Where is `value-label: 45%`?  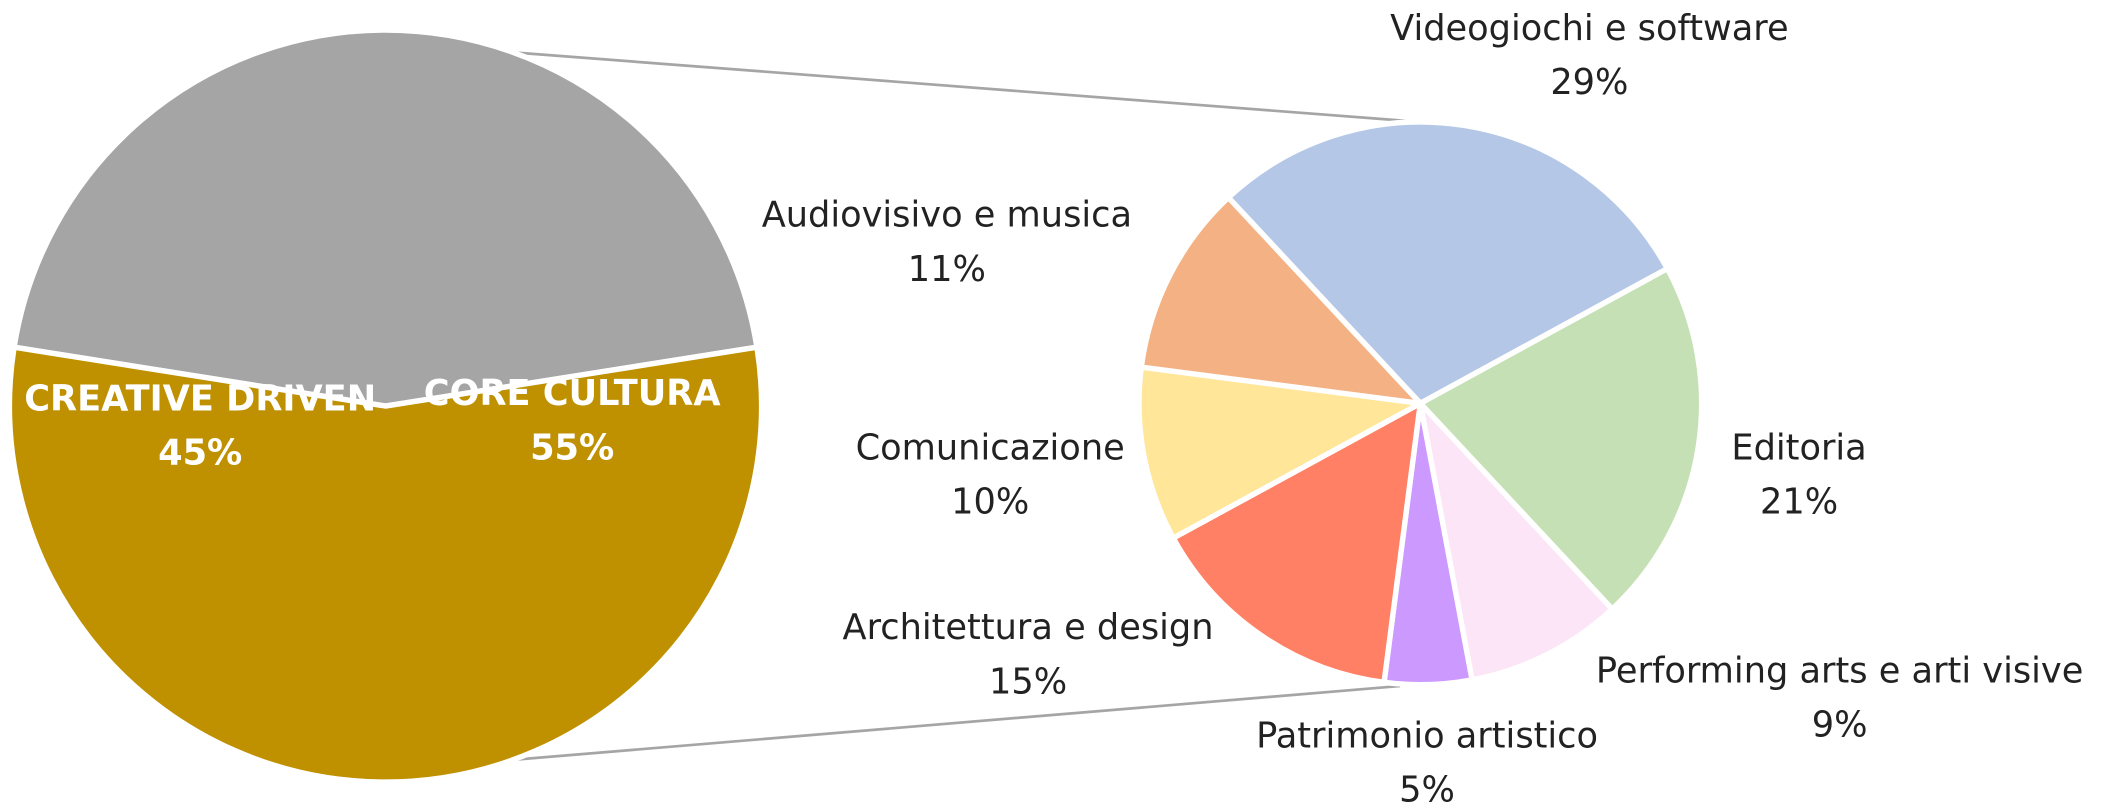
value-label: 45% is located at coordinates (200, 453).